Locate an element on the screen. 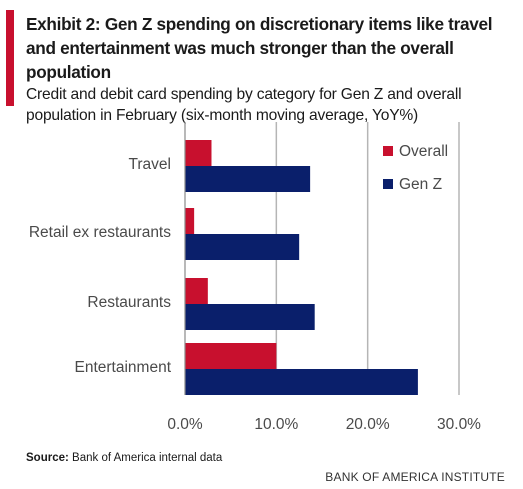 This screenshot has height=489, width=523. legend-label: Overall is located at coordinates (423, 151).